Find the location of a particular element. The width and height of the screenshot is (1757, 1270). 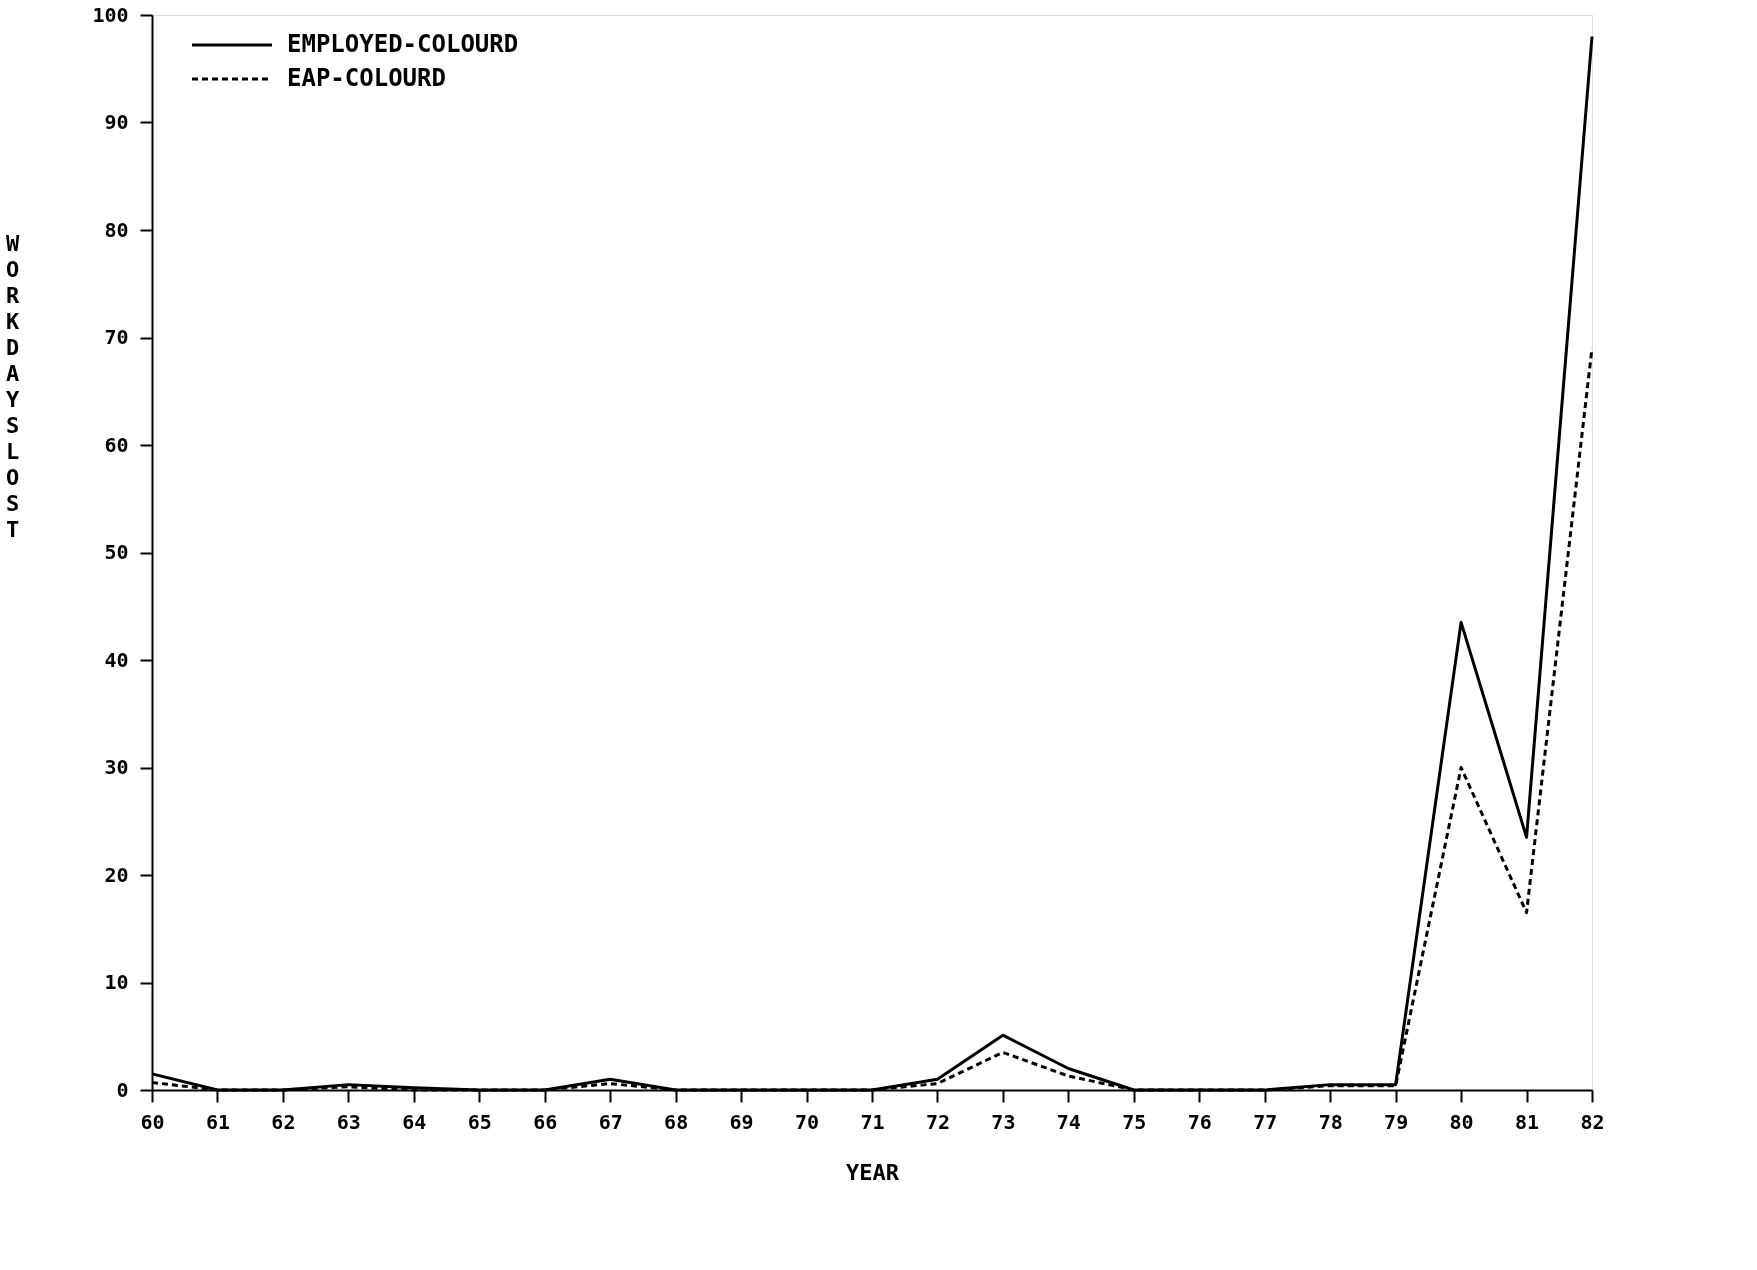

y-tick-label: 80 is located at coordinates (116, 229).